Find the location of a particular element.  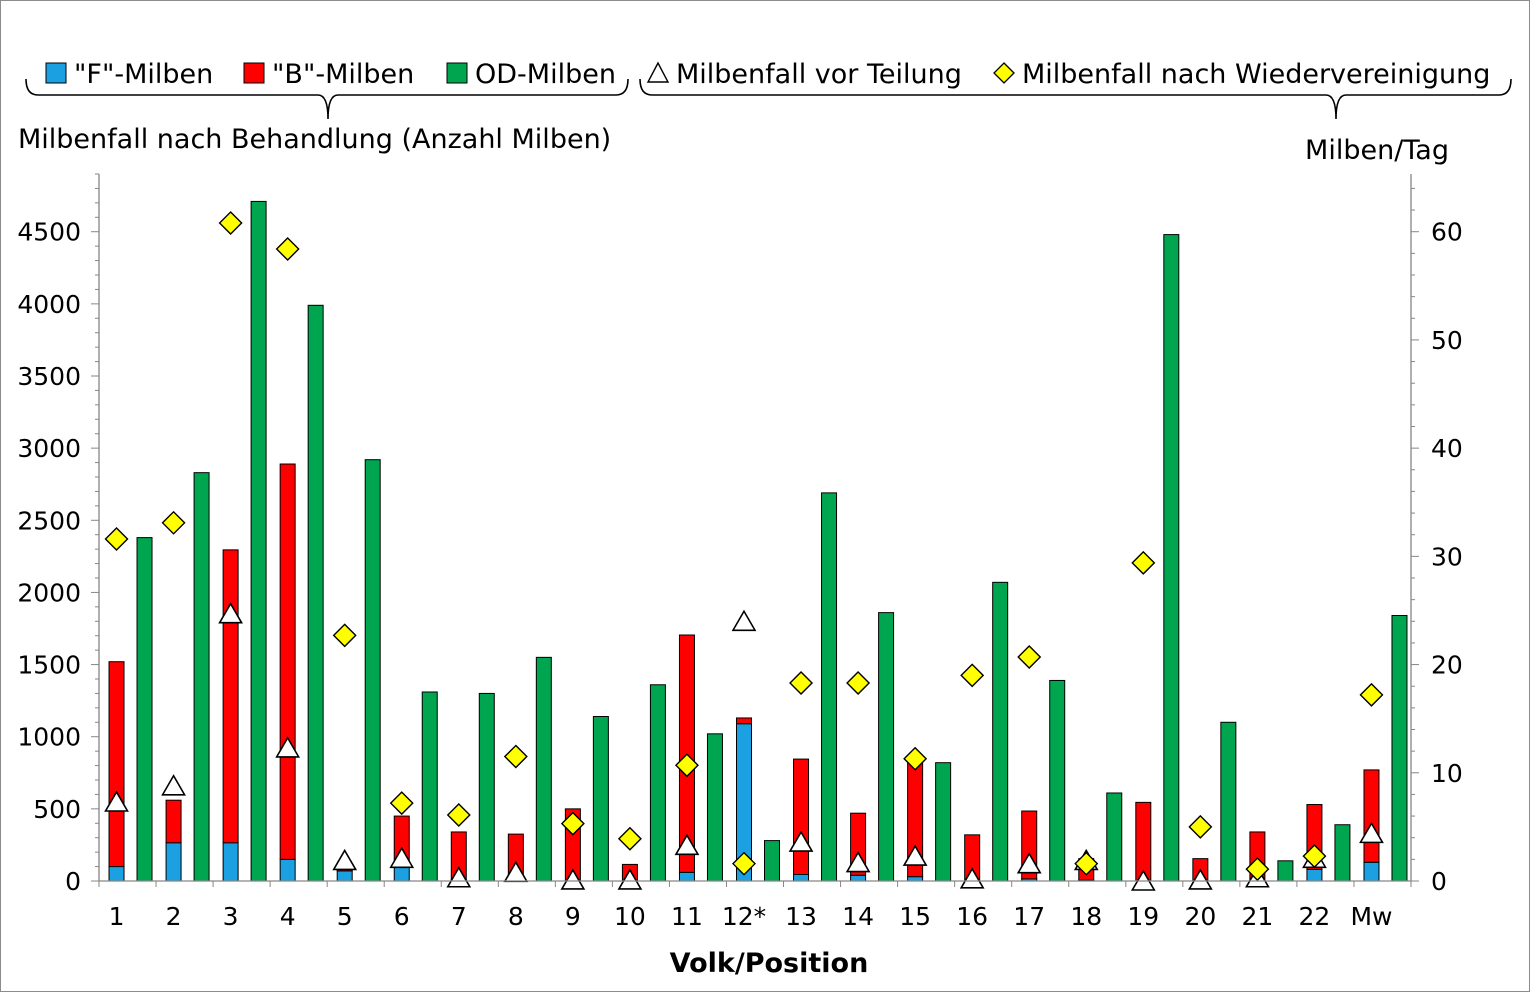

right-tick-label: 10 is located at coordinates (1447, 773).